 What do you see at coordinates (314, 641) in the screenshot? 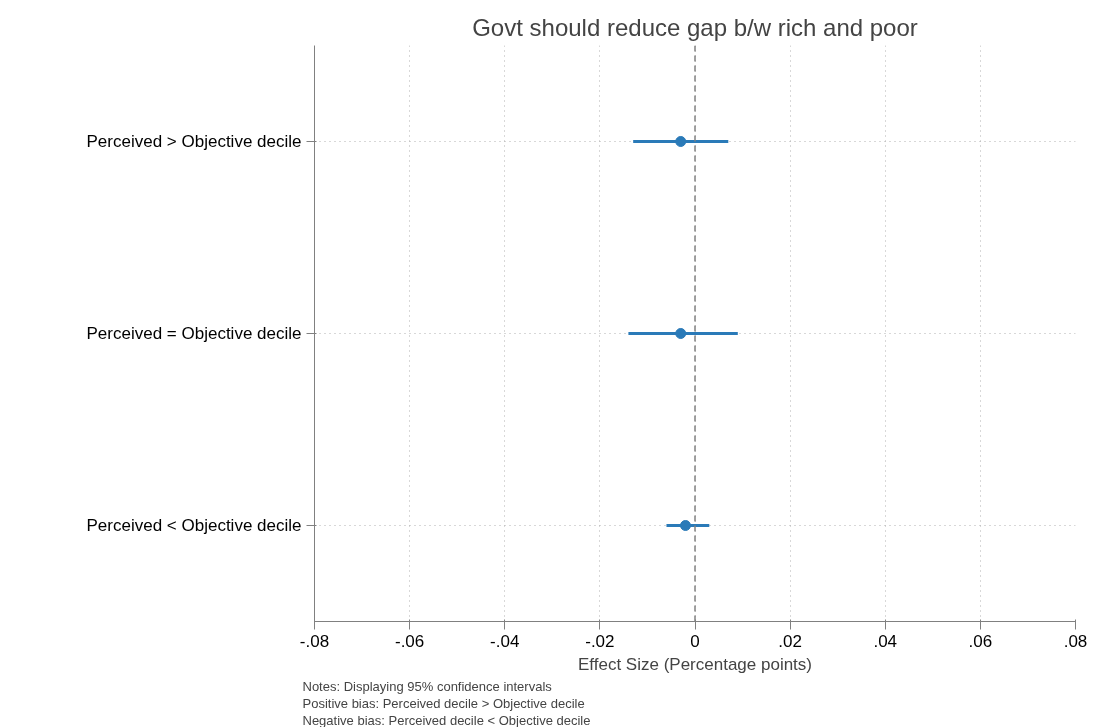
I see `x-tick-label: -.08` at bounding box center [314, 641].